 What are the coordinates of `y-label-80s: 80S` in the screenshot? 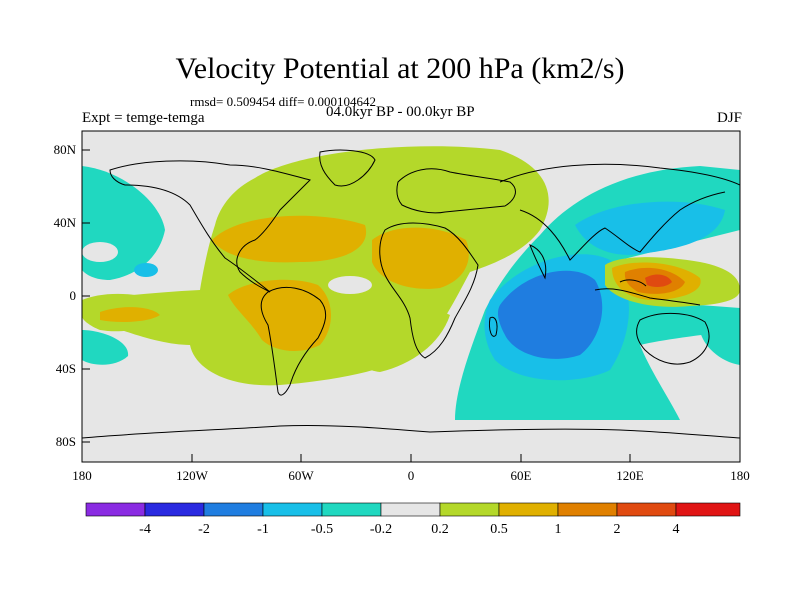 It's located at (66, 441).